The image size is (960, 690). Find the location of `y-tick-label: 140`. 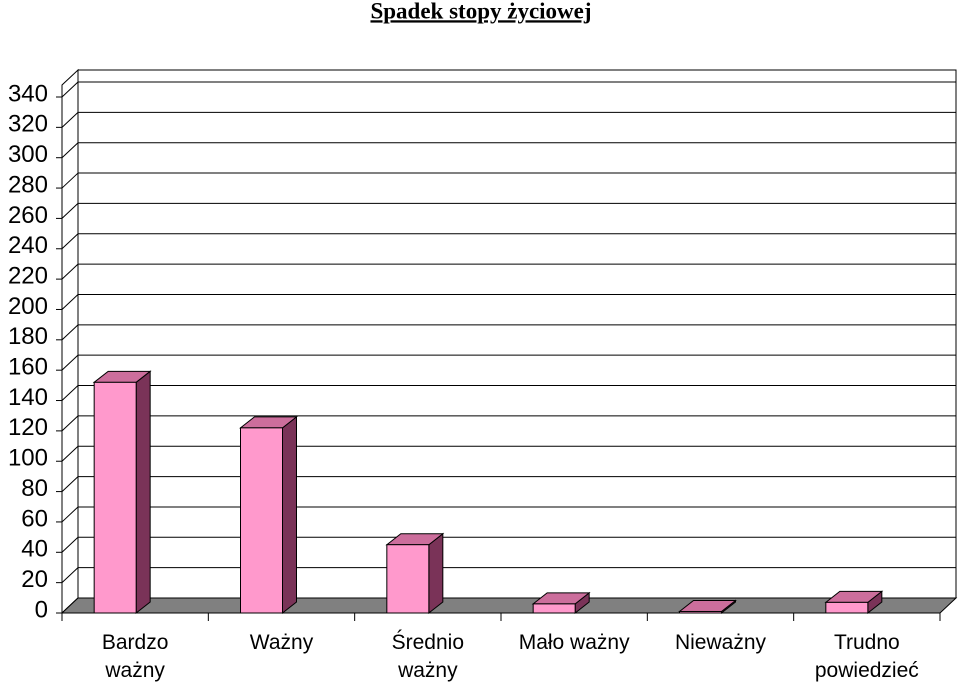

y-tick-label: 140 is located at coordinates (28, 397).